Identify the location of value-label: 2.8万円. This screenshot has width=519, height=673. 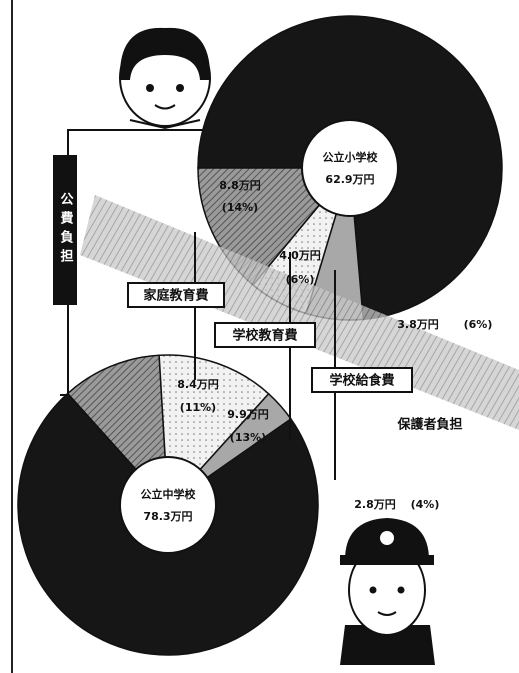
(375, 504).